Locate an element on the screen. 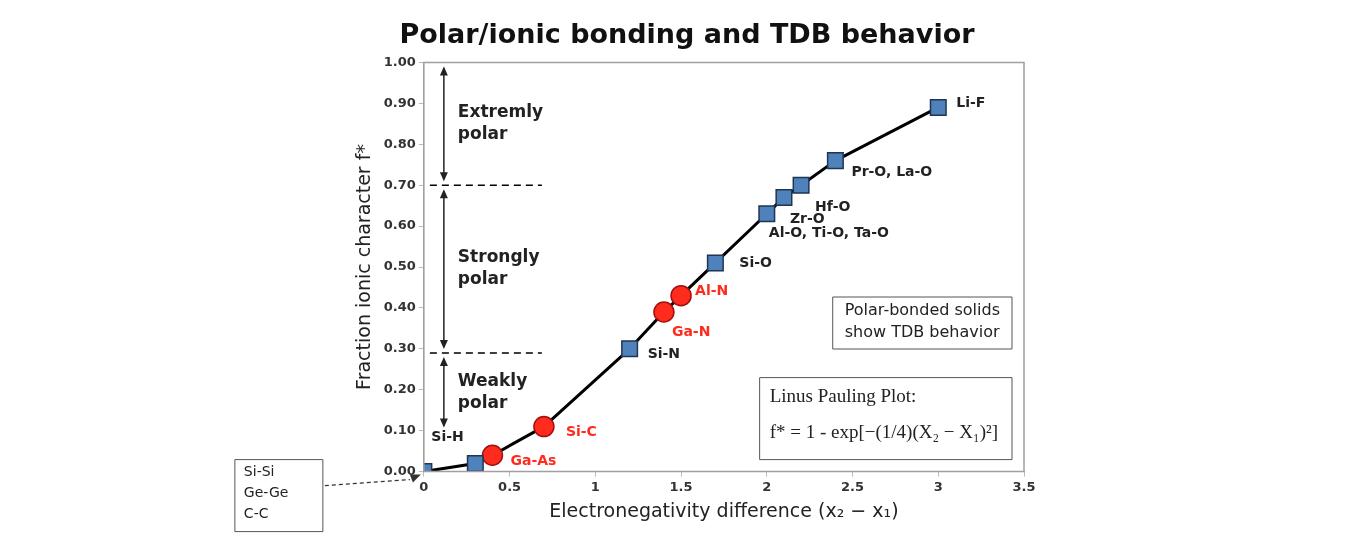 Image resolution: width=1368 pixels, height=543 pixels. annotation: f* = 1 - exp[−(1/4)(X₂ − X₁)²] is located at coordinates (884, 432).